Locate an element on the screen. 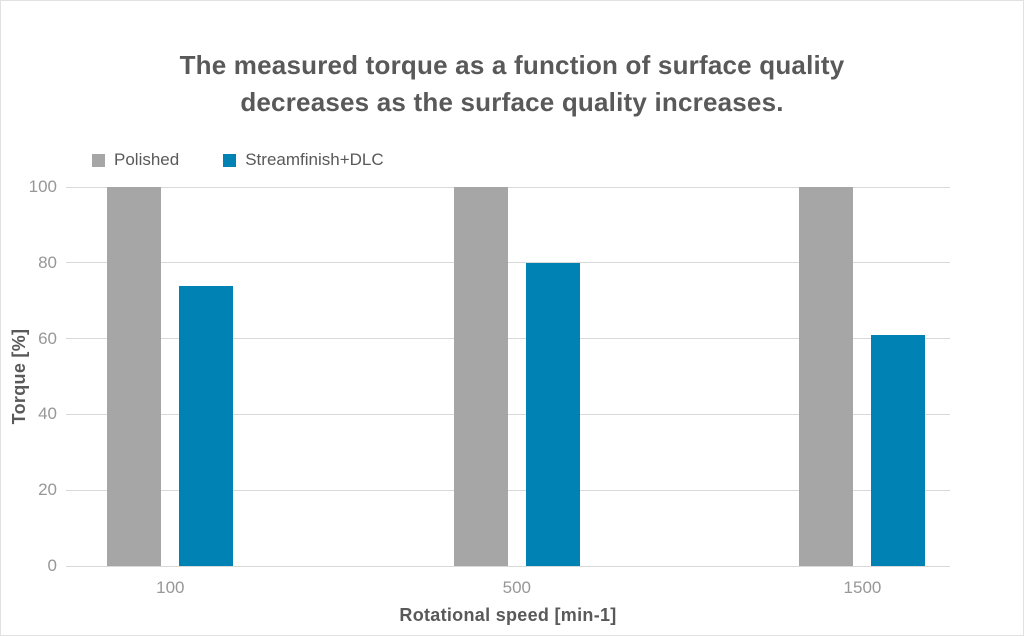  y-tick-label-80: 80 is located at coordinates (47, 262).